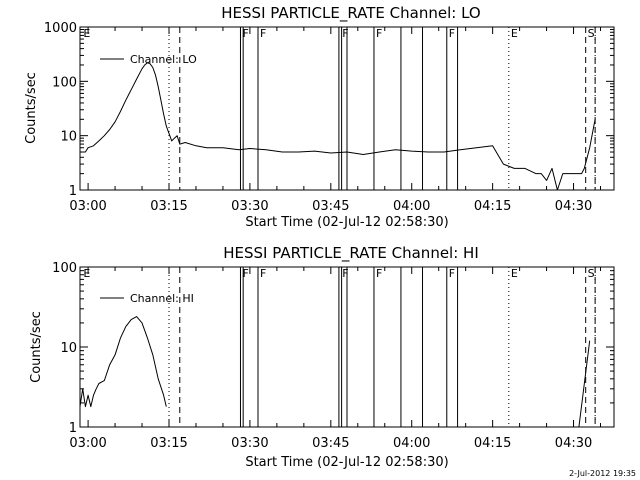  I want to click on x-tick-label-lo-6: 04:30, so click(573, 206).